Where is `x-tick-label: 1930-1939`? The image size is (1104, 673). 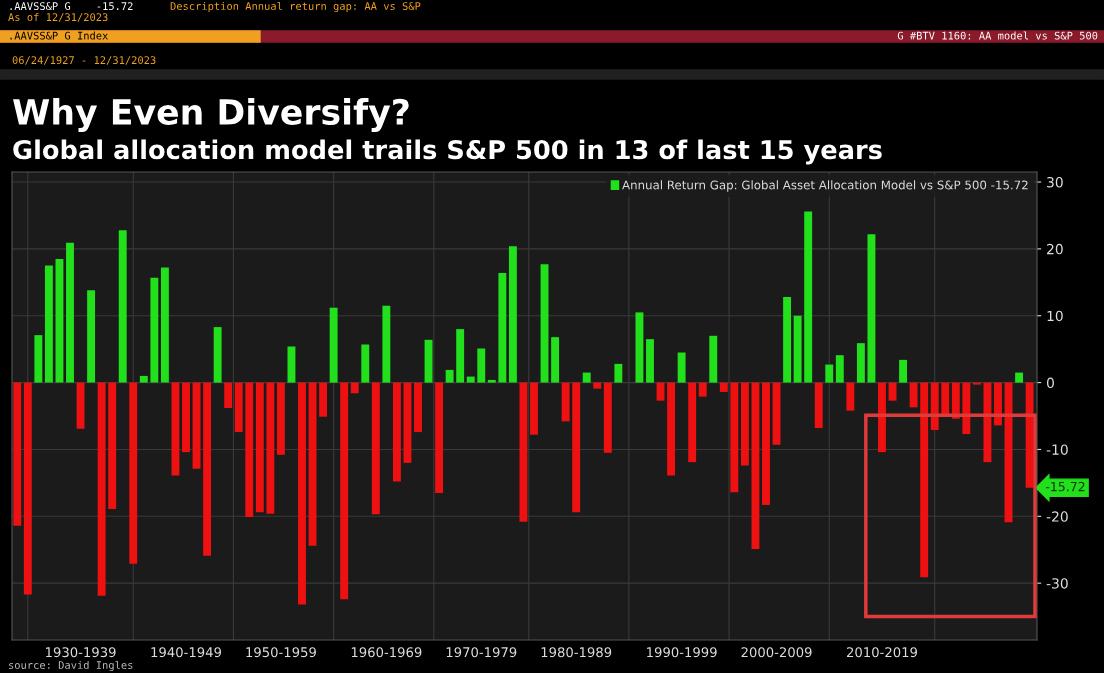 x-tick-label: 1930-1939 is located at coordinates (81, 652).